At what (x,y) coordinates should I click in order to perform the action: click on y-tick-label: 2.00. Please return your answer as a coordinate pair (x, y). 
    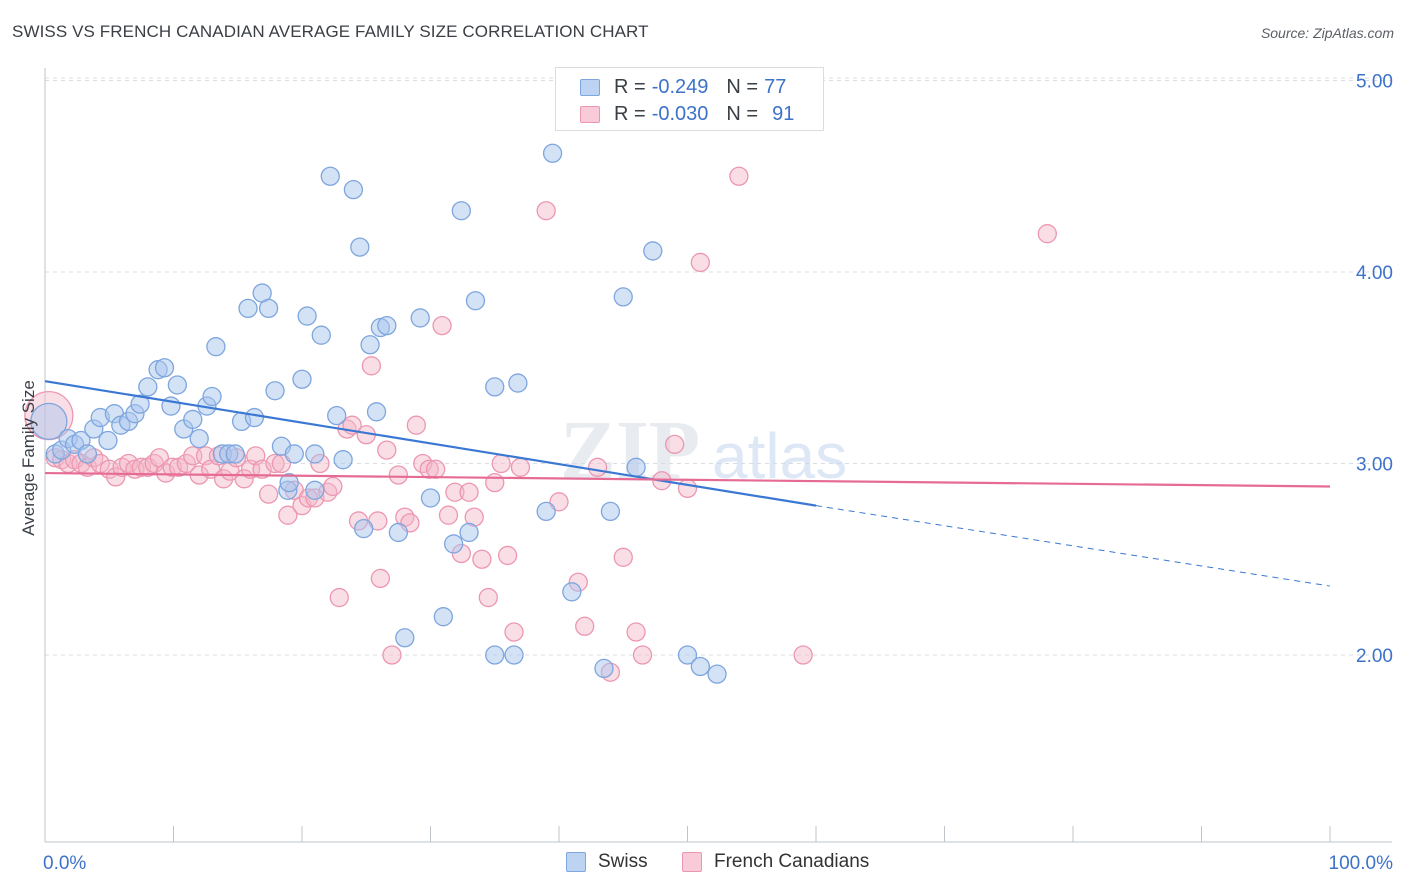
    Looking at the image, I should click on (1374, 656).